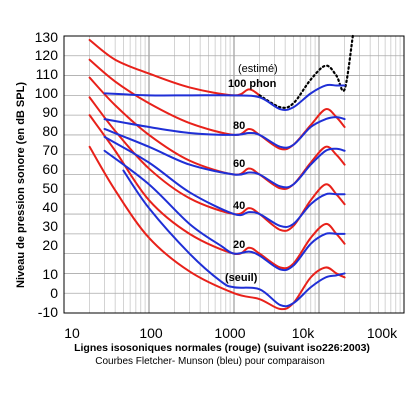  What do you see at coordinates (47, 74) in the screenshot?
I see `y-tick-label: 110` at bounding box center [47, 74].